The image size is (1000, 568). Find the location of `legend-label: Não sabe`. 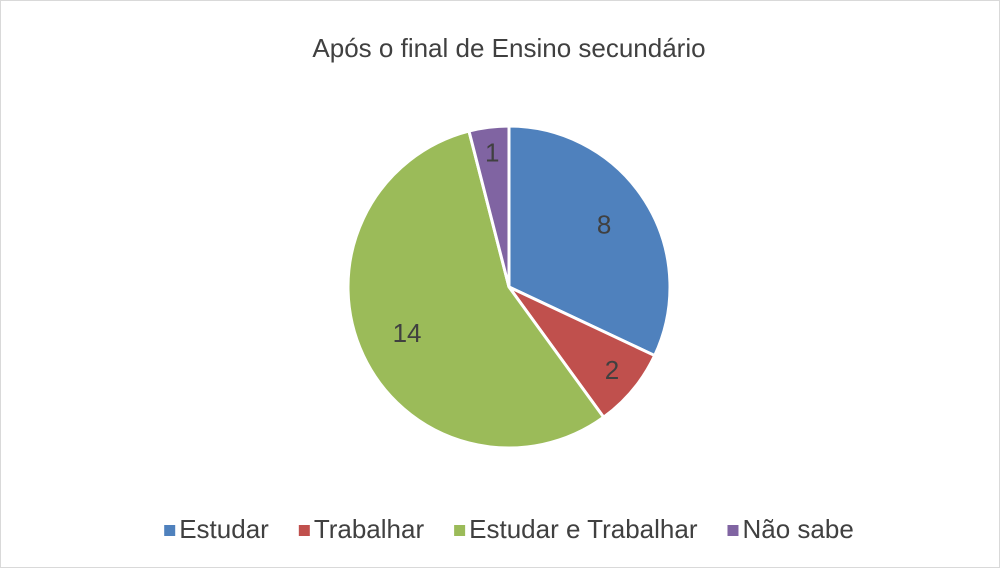

legend-label: Não sabe is located at coordinates (797, 529).